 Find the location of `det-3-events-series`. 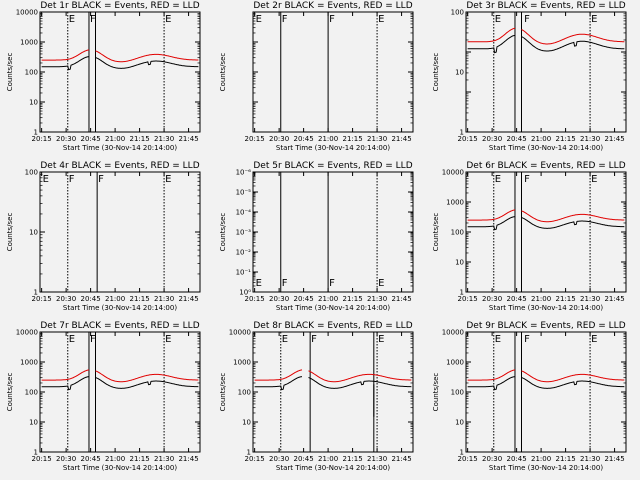

det-3-events-series is located at coordinates (546, 44).